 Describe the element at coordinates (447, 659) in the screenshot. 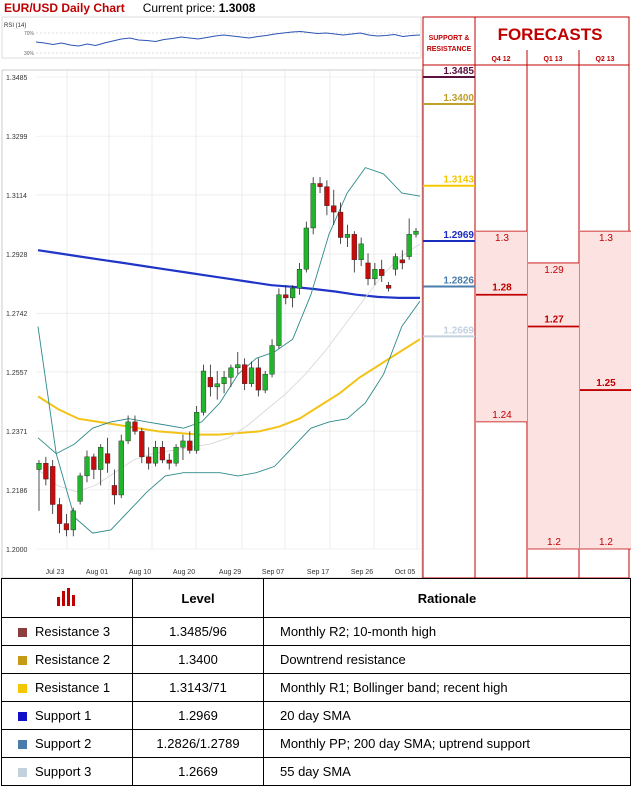

I see `level-rationale: Downtrend resistance` at that location.